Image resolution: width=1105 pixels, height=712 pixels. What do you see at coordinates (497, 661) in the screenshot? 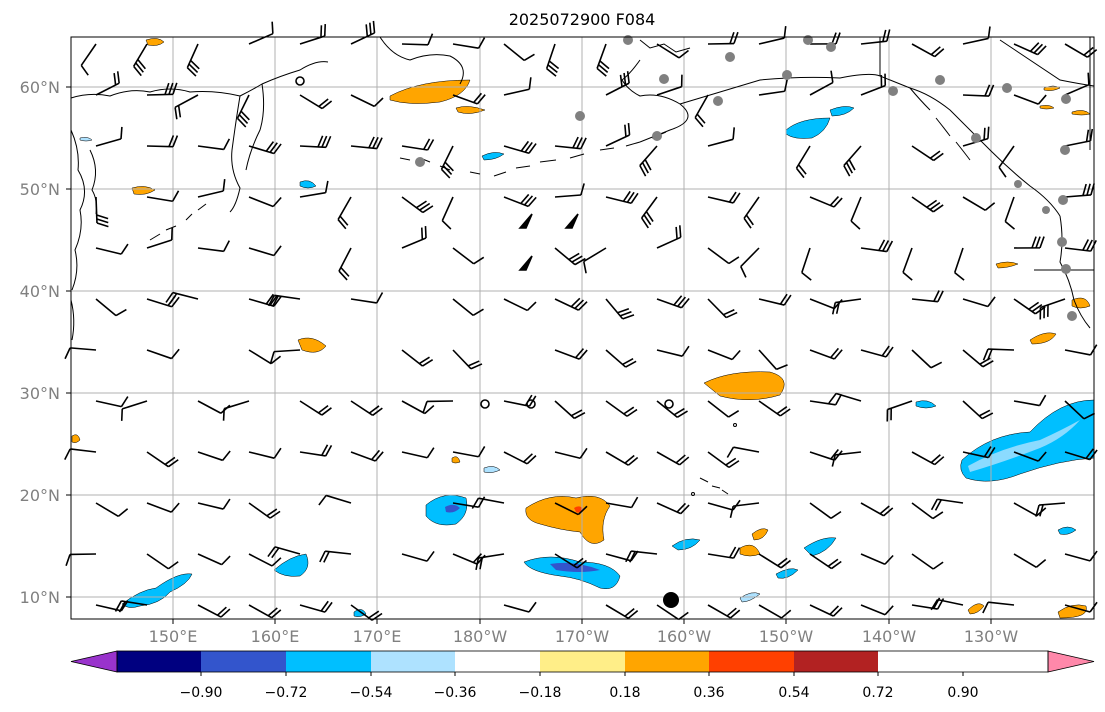
I see `colorbar-segment` at bounding box center [497, 661].